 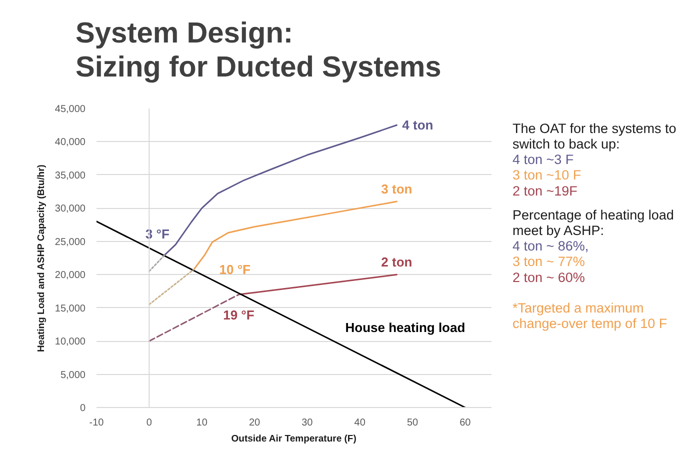 I want to click on x-tick-label: 20, so click(x=254, y=423).